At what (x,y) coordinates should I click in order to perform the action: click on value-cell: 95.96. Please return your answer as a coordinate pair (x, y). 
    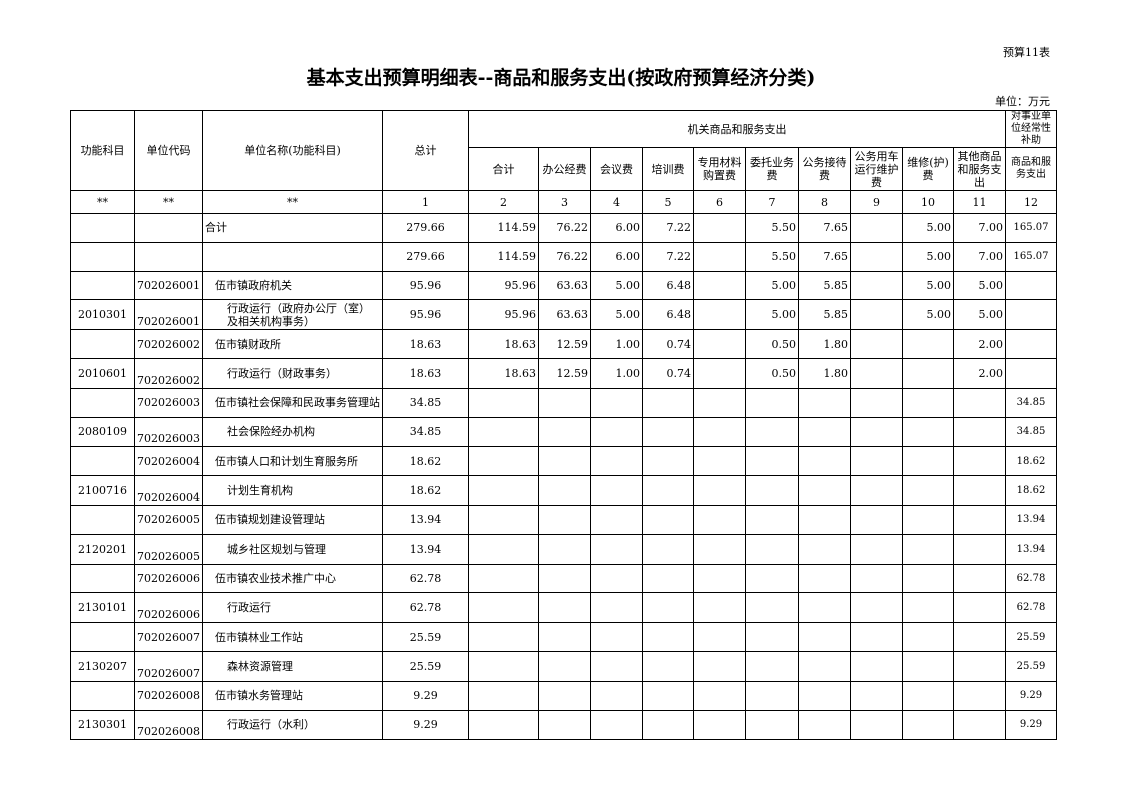
    Looking at the image, I should click on (503, 285).